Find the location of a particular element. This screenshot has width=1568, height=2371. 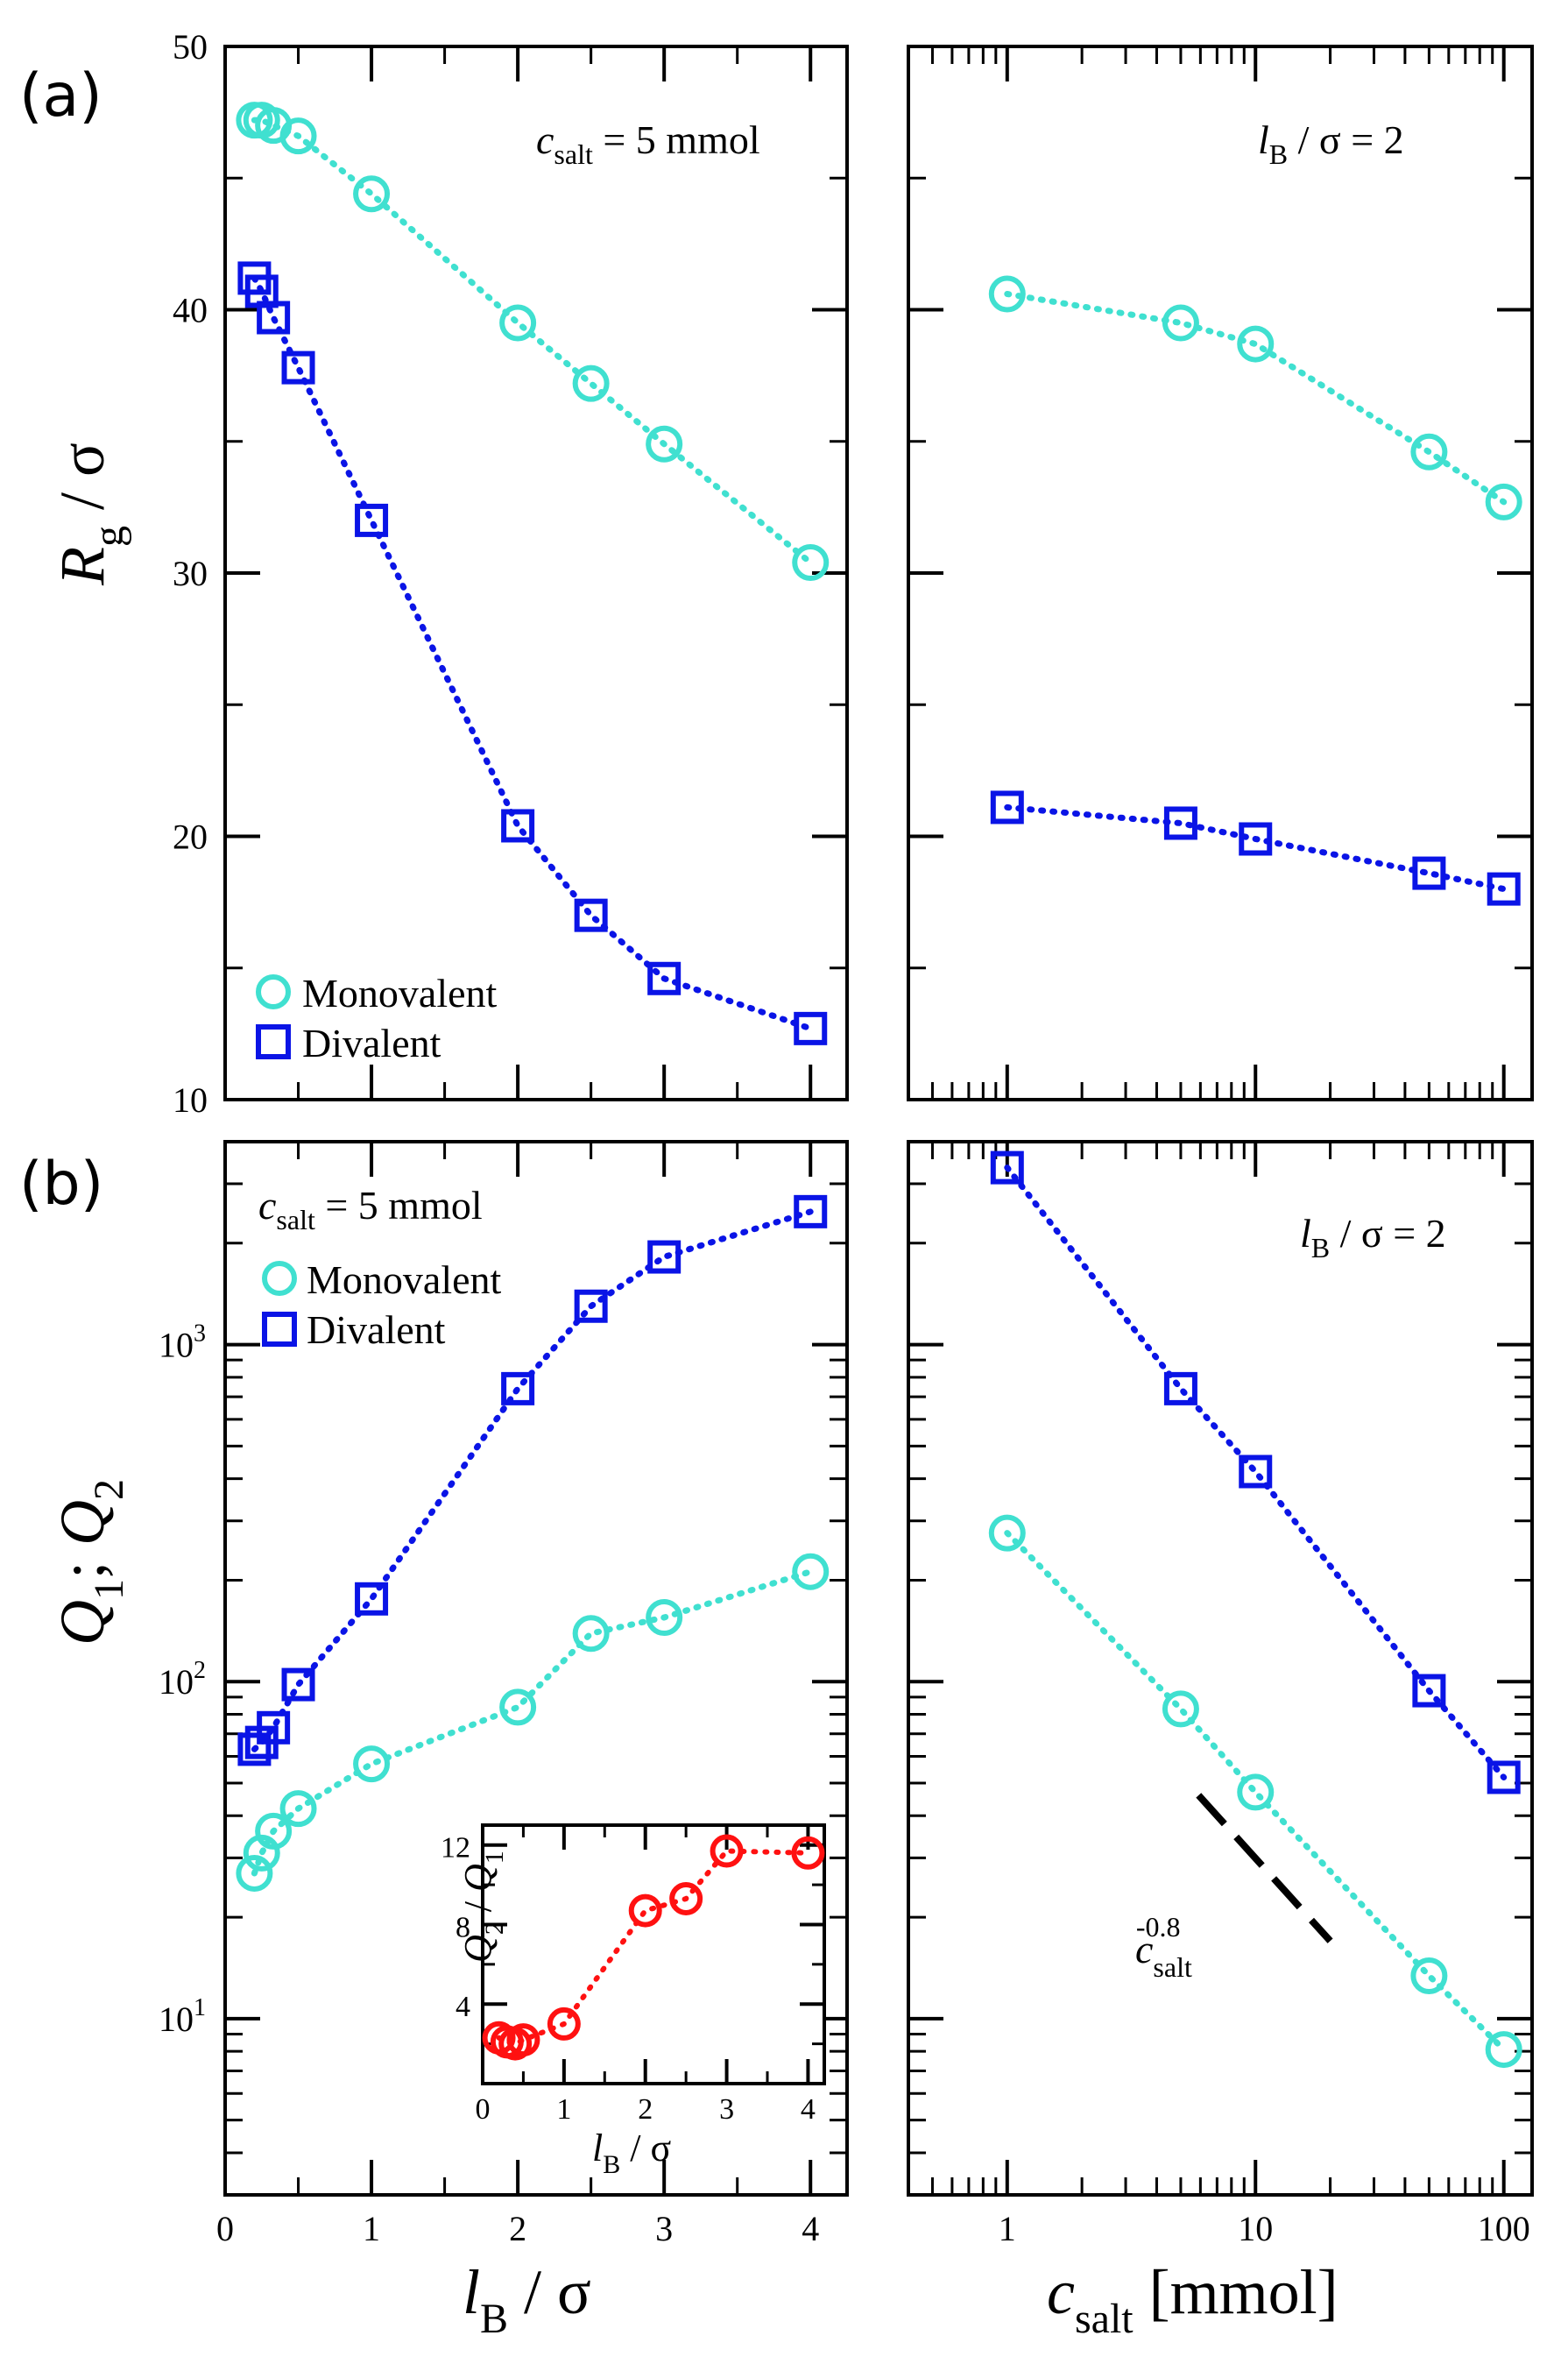

annotation-lB-b: lB / σ = 2 is located at coordinates (1373, 1237).